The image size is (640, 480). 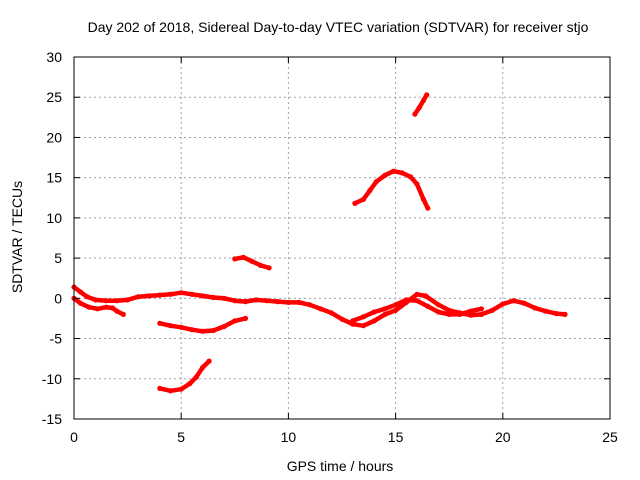 I want to click on y-tick-label: 15, so click(x=54, y=178).